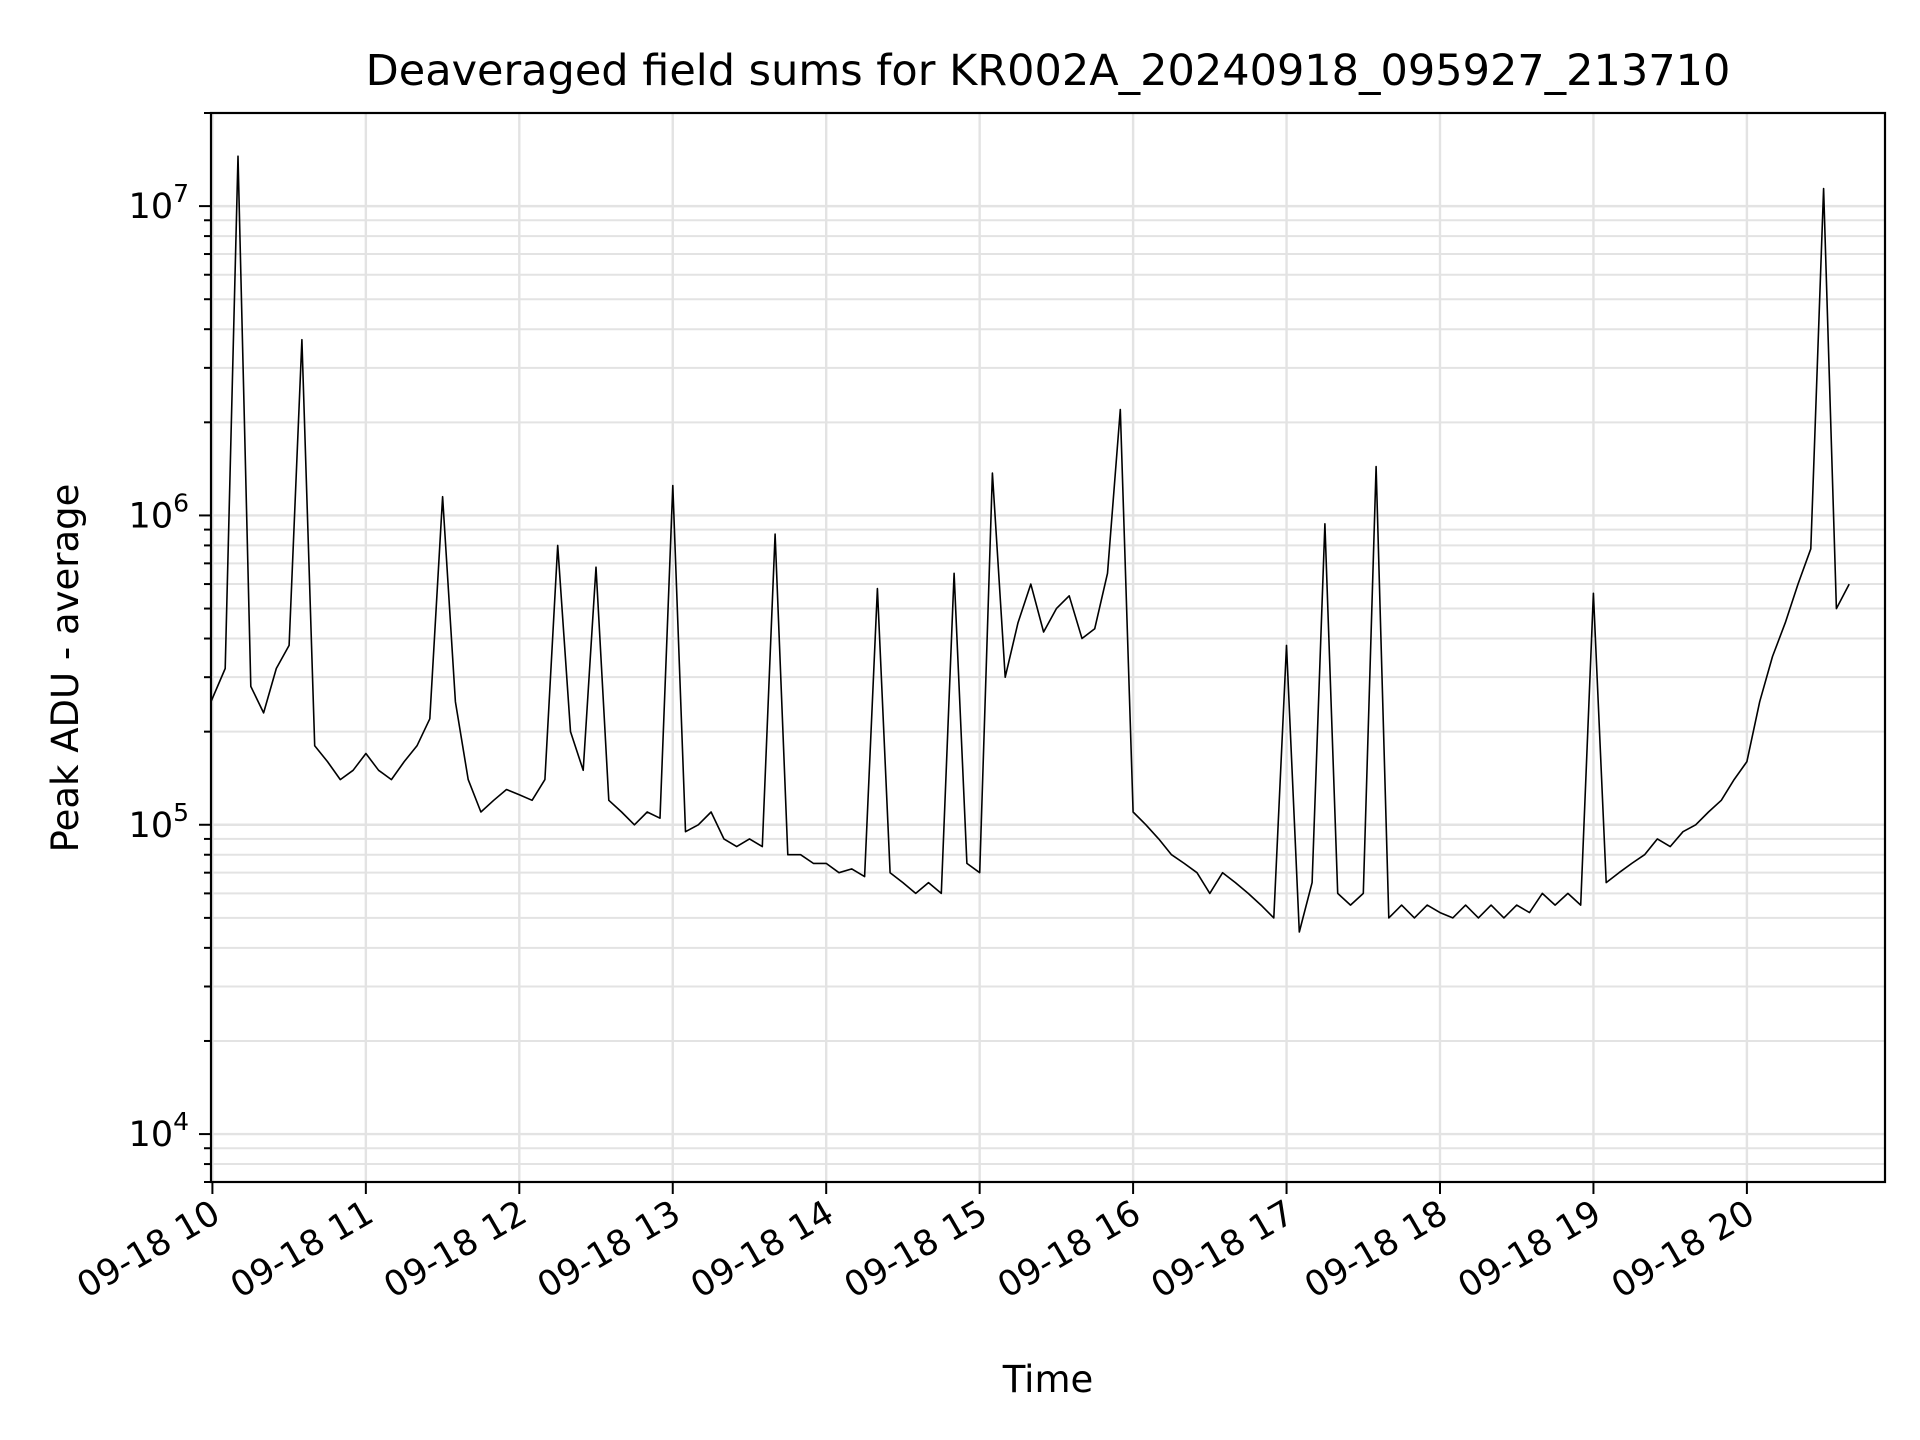 Image resolution: width=1920 pixels, height=1440 pixels. What do you see at coordinates (1048, 1379) in the screenshot?
I see `x-axis-label: Time` at bounding box center [1048, 1379].